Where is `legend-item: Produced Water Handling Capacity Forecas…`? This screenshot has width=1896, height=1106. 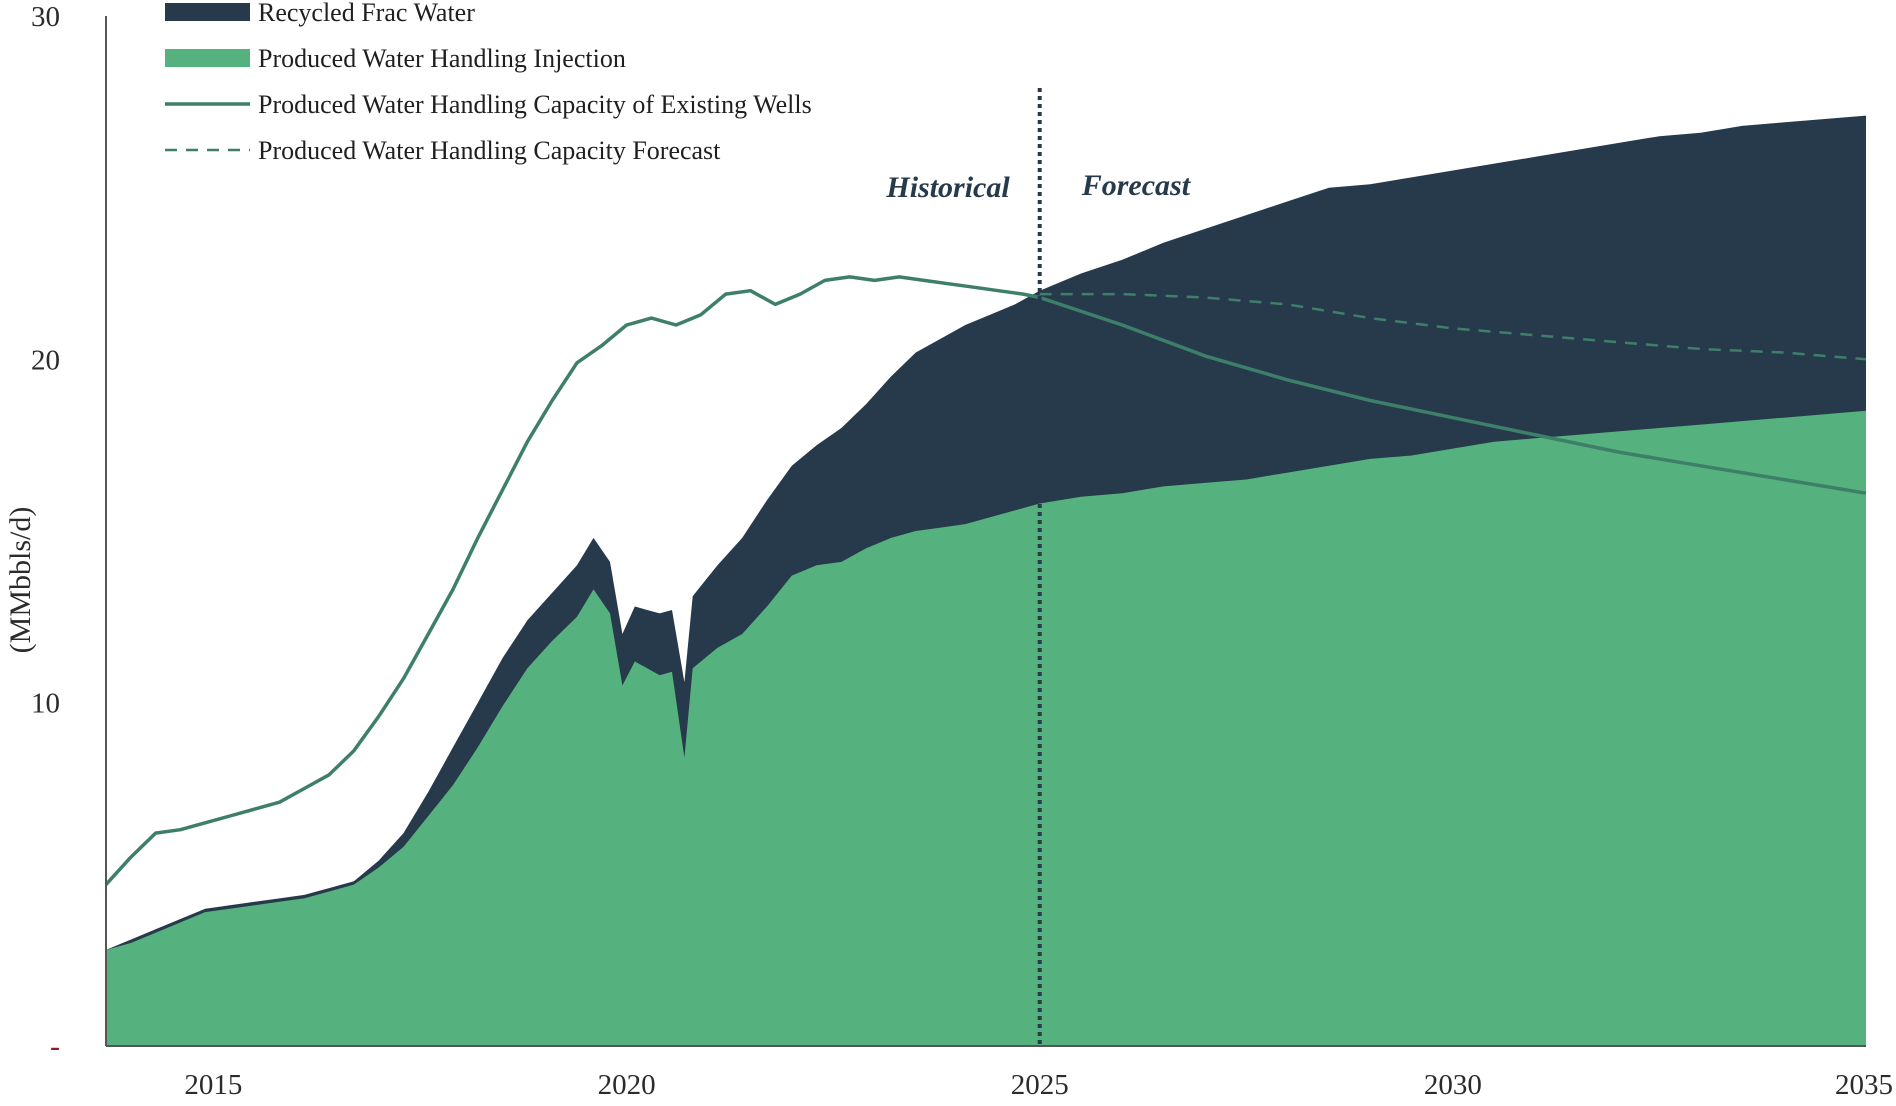
legend-item: Produced Water Handling Capacity Forecas… is located at coordinates (443, 150).